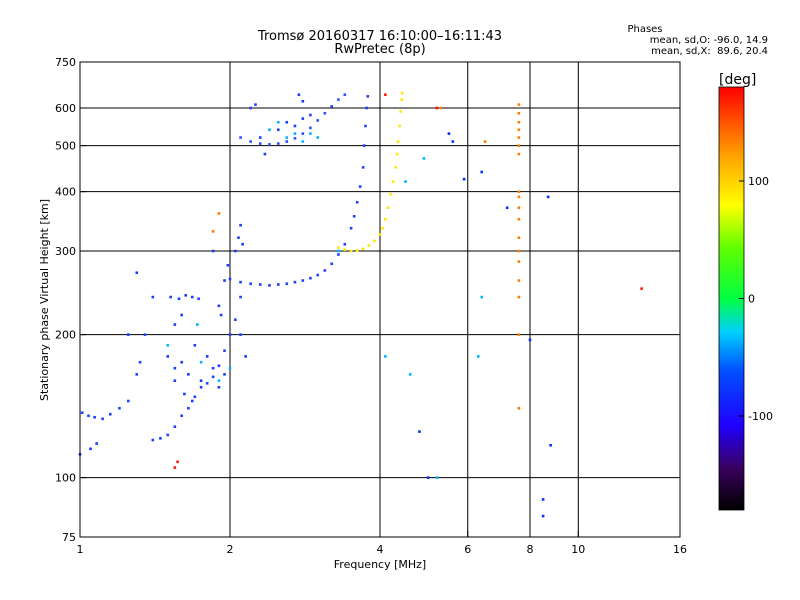 The image size is (800, 600). What do you see at coordinates (69, 537) in the screenshot?
I see `y-tick-label: 75` at bounding box center [69, 537].